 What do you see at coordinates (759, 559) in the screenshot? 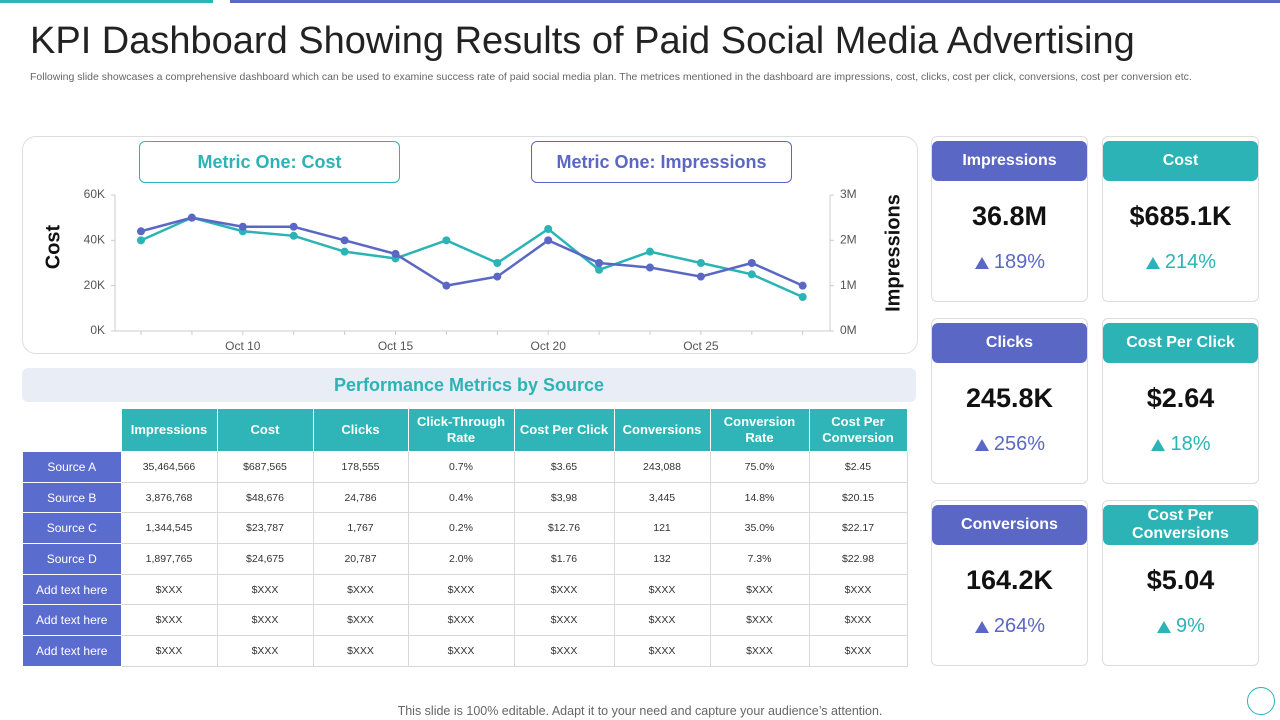
I see `table-cell: 7.3%` at bounding box center [759, 559].